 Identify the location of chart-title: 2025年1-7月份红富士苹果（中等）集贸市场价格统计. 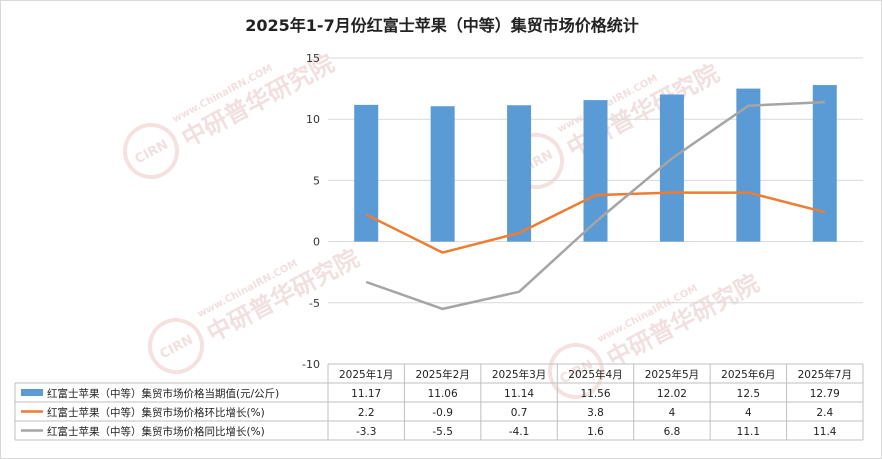
(441, 25).